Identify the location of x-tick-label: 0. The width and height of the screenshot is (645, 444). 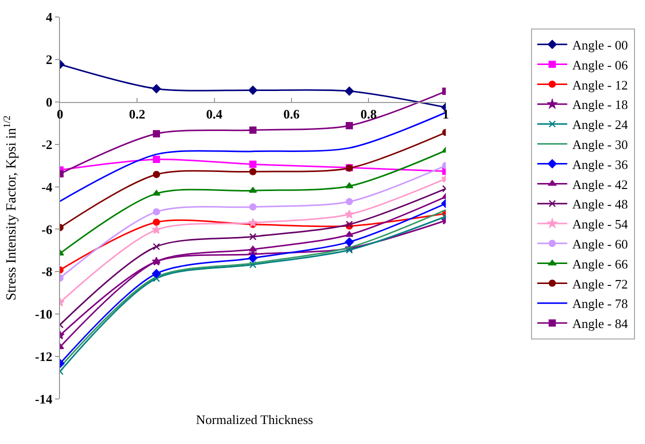
(60, 114).